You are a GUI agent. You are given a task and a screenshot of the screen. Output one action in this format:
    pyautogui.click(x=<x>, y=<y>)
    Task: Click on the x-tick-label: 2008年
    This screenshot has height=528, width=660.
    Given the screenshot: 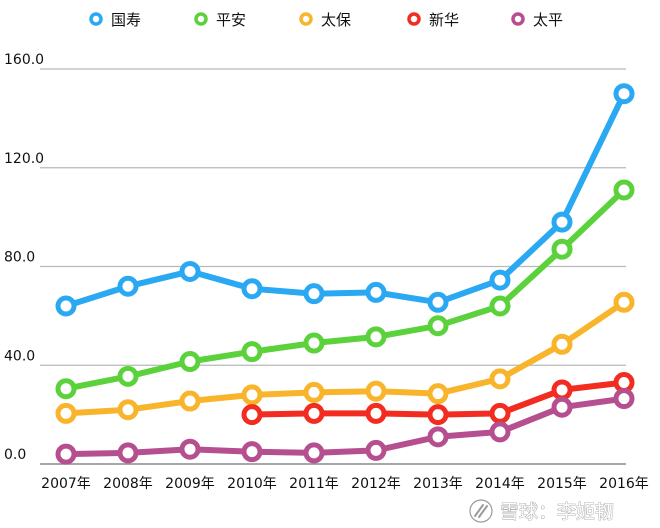 What is the action you would take?
    pyautogui.click(x=128, y=484)
    